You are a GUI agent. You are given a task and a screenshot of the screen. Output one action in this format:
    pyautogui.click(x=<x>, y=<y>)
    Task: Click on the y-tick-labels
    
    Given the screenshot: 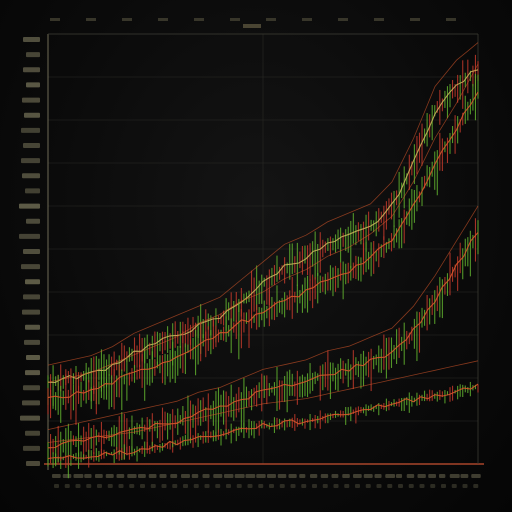 What is the action you would take?
    pyautogui.click(x=29, y=251)
    